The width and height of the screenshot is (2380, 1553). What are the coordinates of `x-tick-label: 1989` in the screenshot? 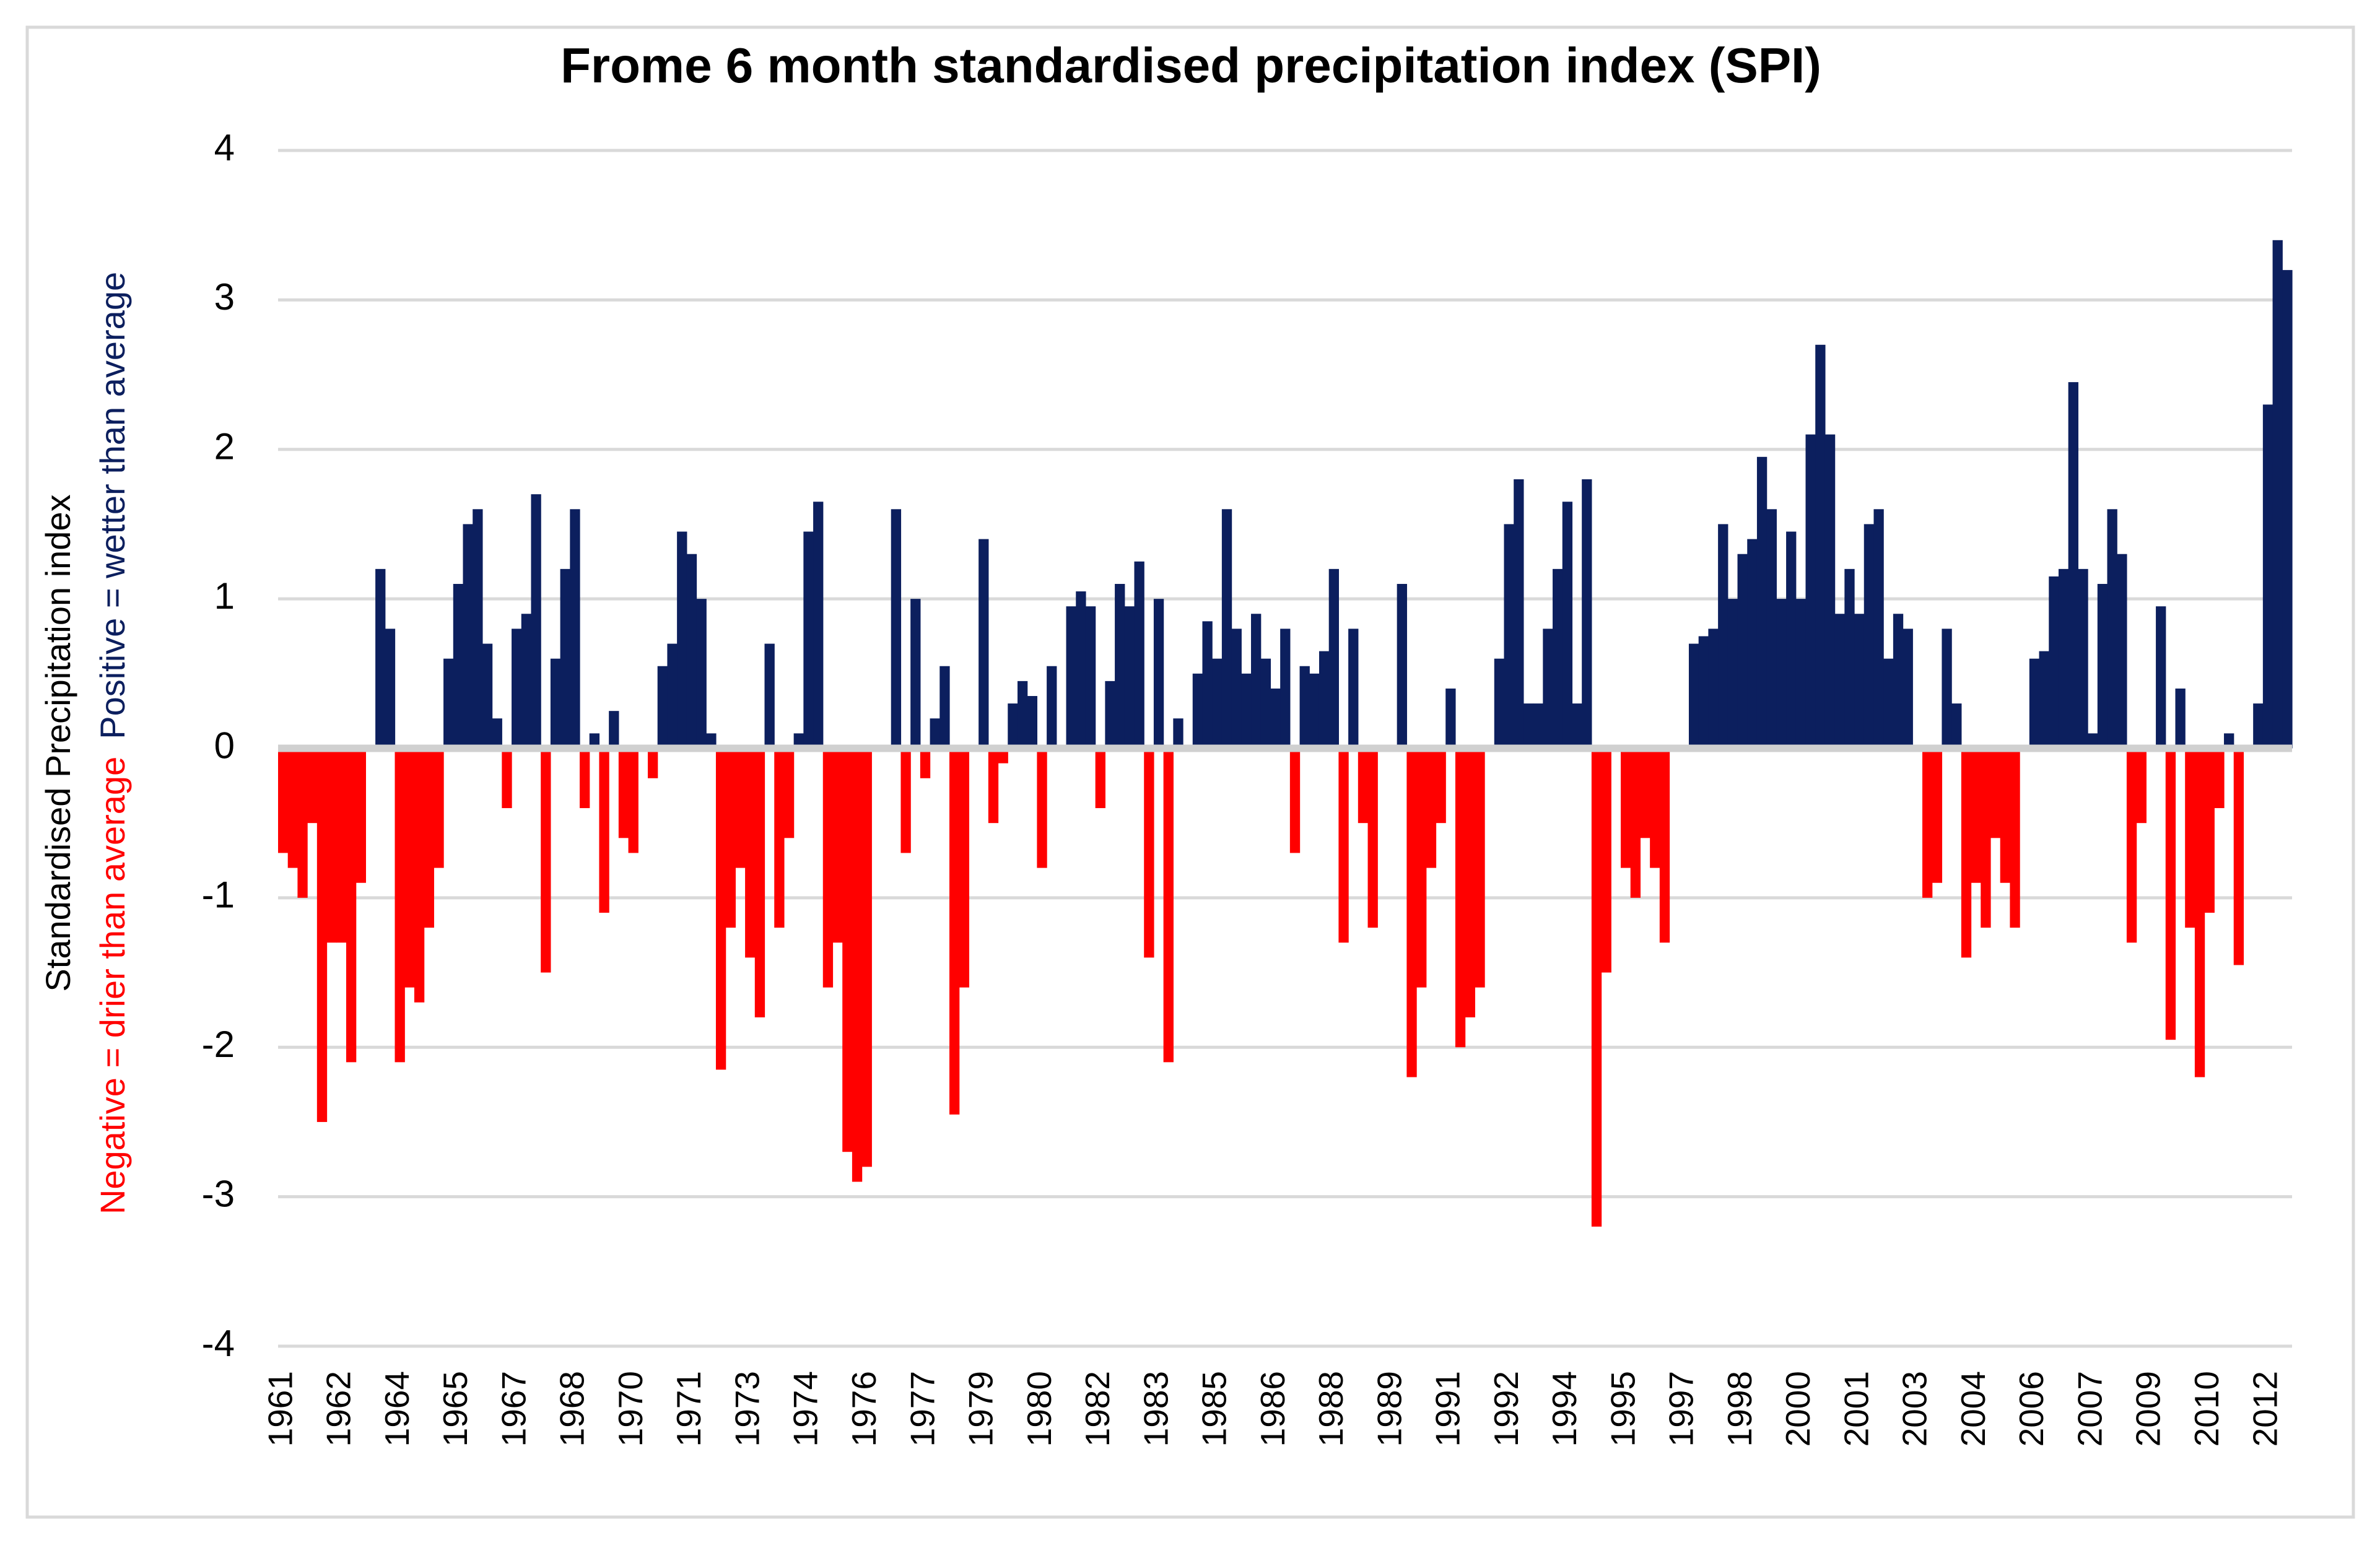 It's located at (1389, 1408).